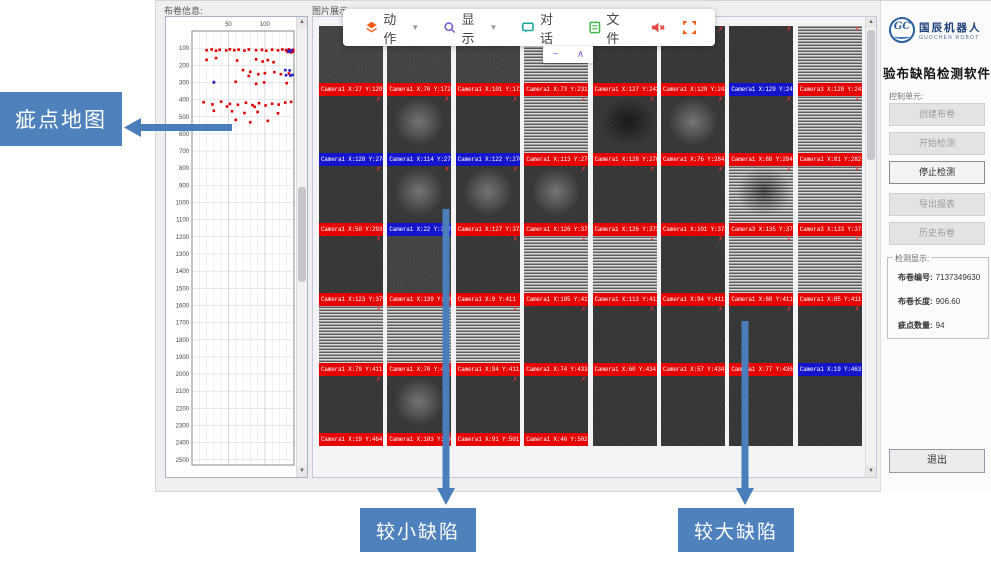 Image resolution: width=991 pixels, height=572 pixels. What do you see at coordinates (937, 461) in the screenshot?
I see `exit-button: 退出` at bounding box center [937, 461].